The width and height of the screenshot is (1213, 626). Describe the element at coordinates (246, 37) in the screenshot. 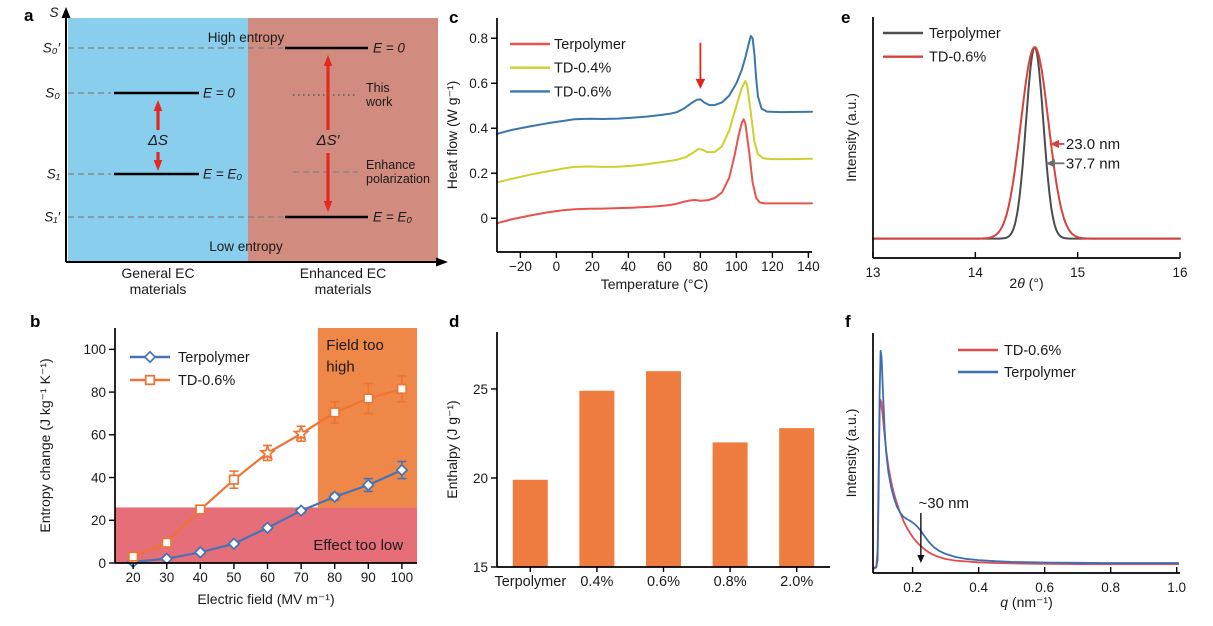

I see `high-entropy-label: High entropy` at that location.